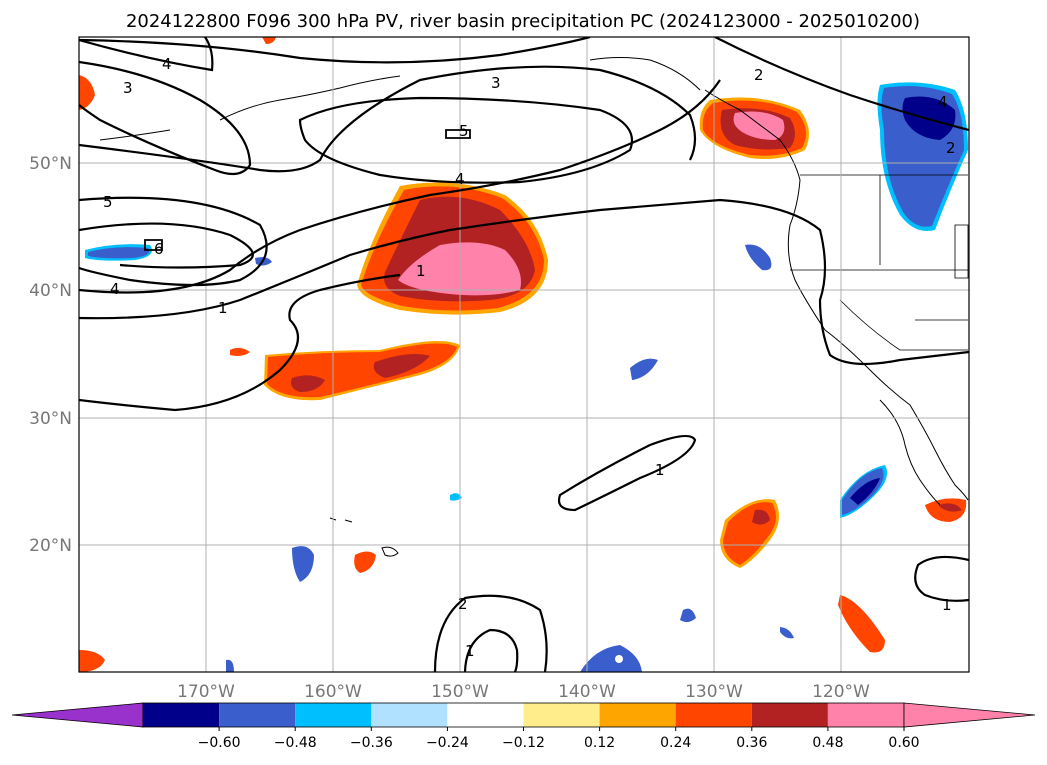 The image size is (1047, 765). Describe the element at coordinates (219, 743) in the screenshot. I see `colorbar-tick-label: −0.60` at that location.